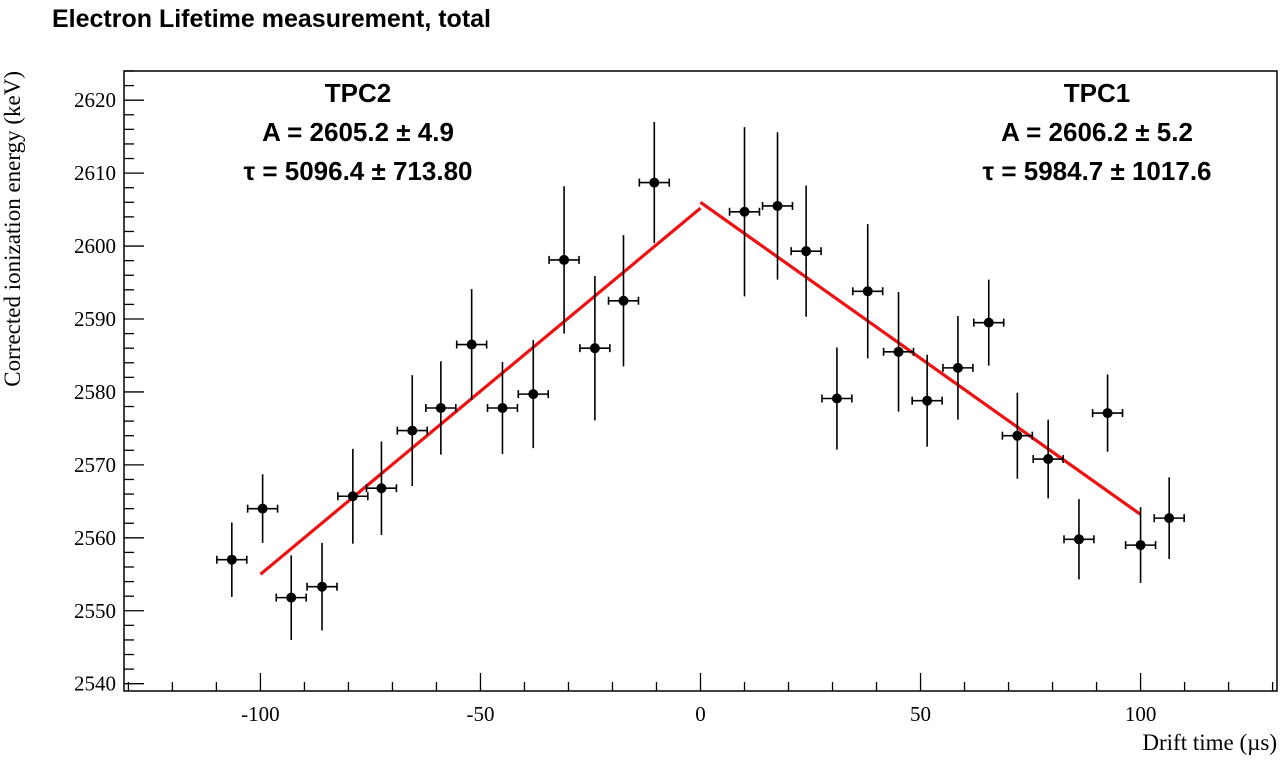 The width and height of the screenshot is (1287, 760). What do you see at coordinates (700, 699) in the screenshot?
I see `x-axis-ticks: -100 -50 0 50 100` at bounding box center [700, 699].